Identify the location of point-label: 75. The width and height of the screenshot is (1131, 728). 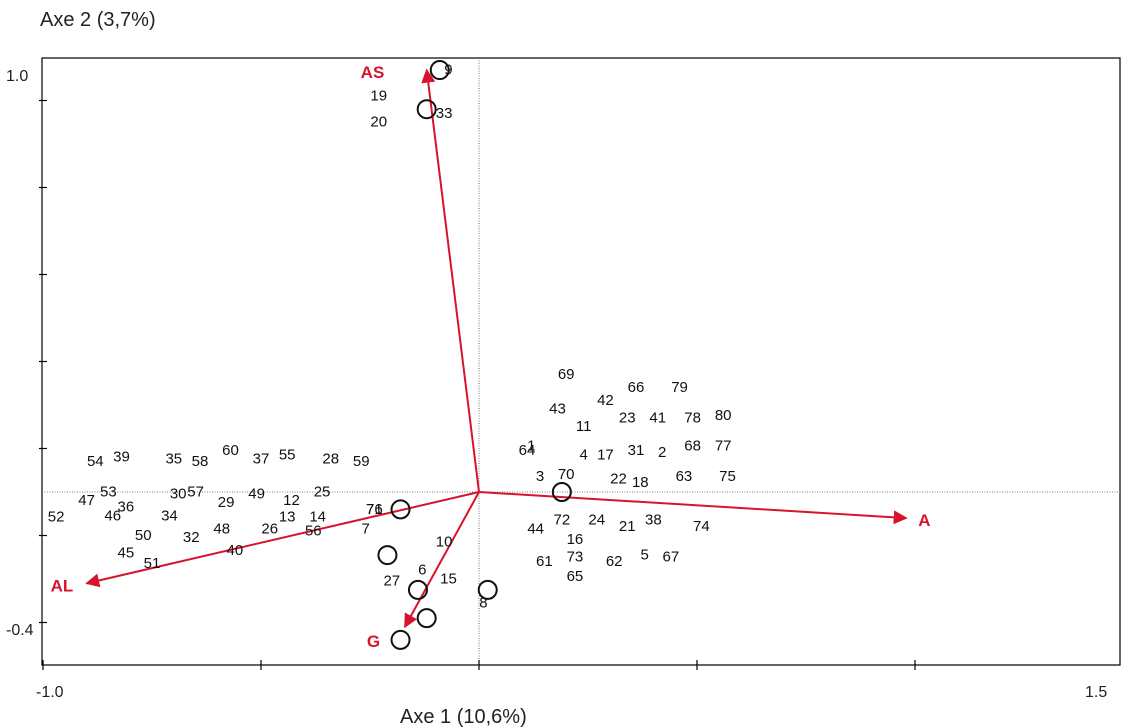
(727, 476).